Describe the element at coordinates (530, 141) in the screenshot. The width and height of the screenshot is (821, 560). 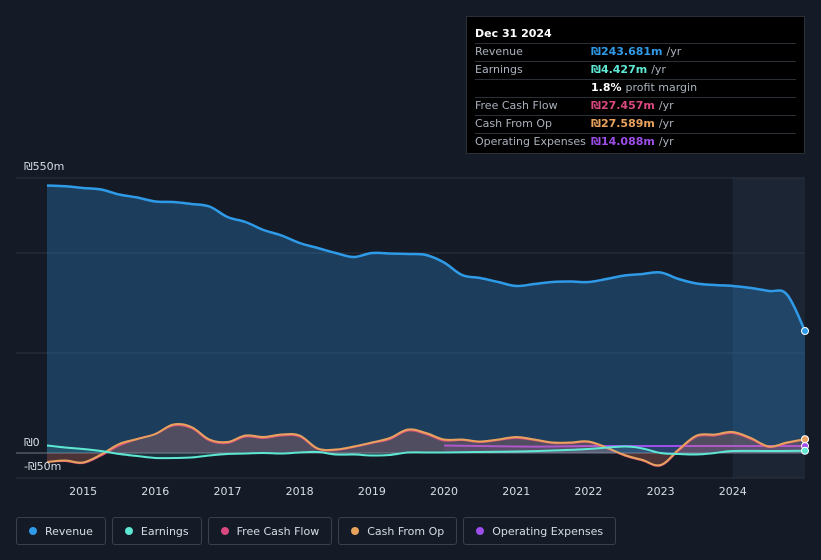
I see `tooltip-row-label: Operating Expenses` at that location.